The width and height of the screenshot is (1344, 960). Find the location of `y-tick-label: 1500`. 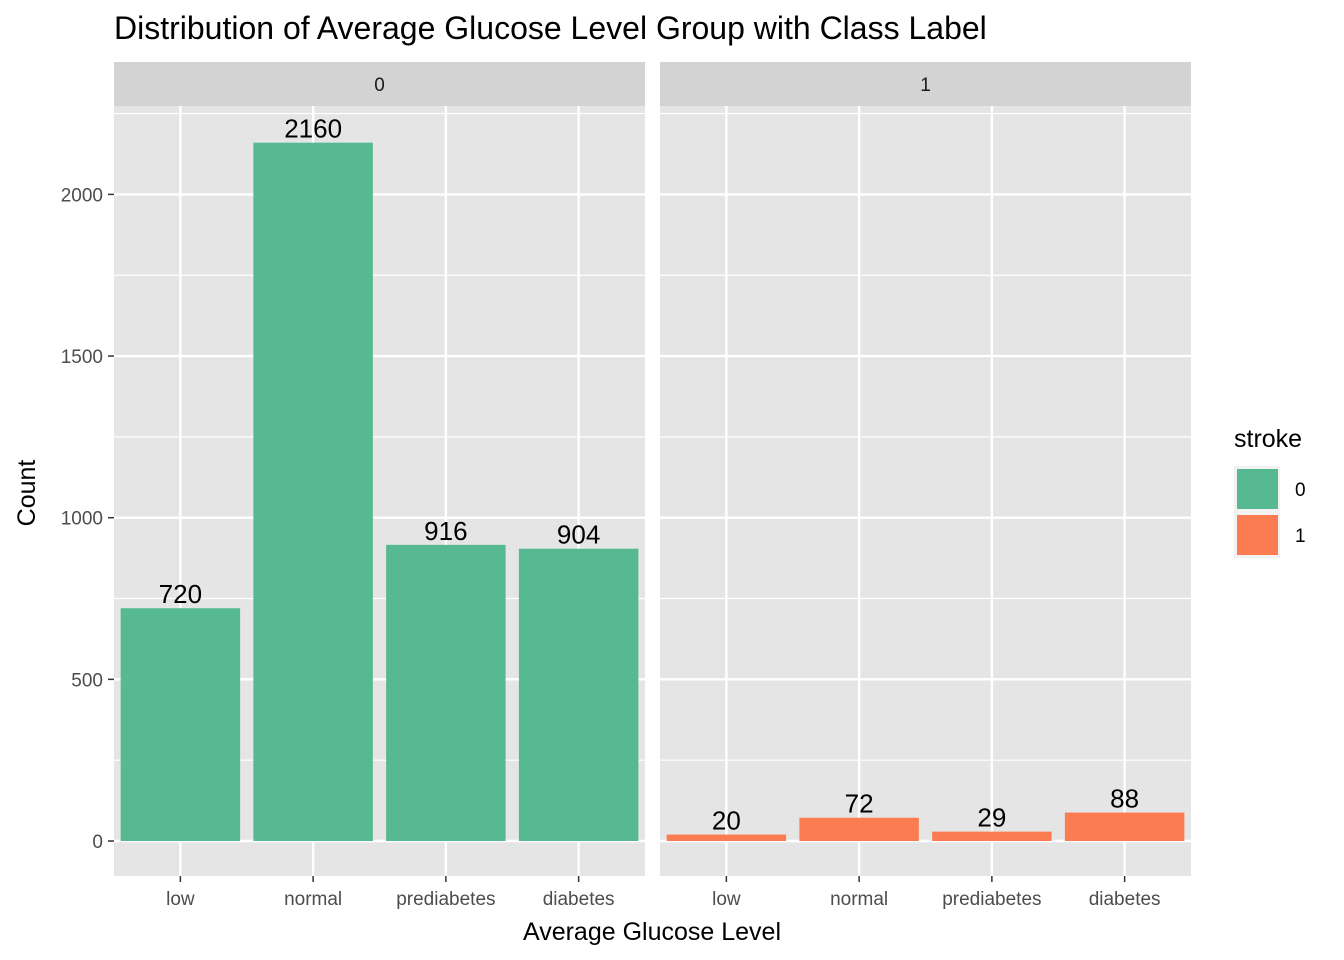

y-tick-label: 1500 is located at coordinates (82, 357).